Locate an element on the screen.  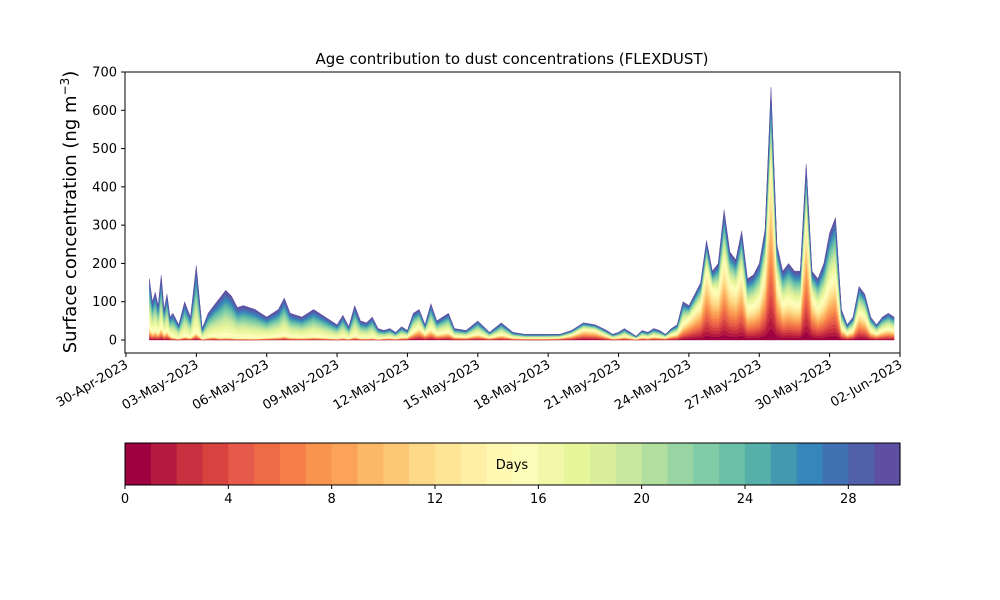
y-tick-label: 500 is located at coordinates (104, 149).